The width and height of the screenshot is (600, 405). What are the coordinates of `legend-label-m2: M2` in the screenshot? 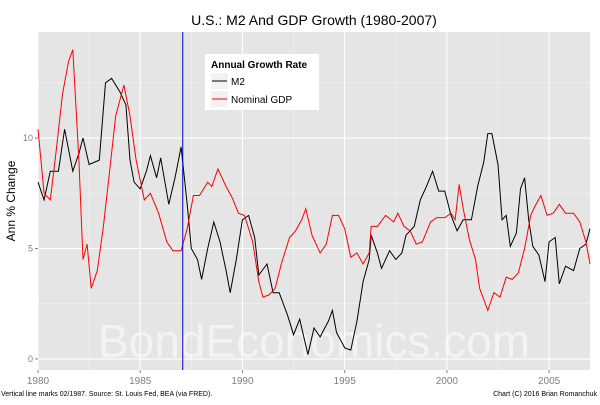 It's located at (238, 82).